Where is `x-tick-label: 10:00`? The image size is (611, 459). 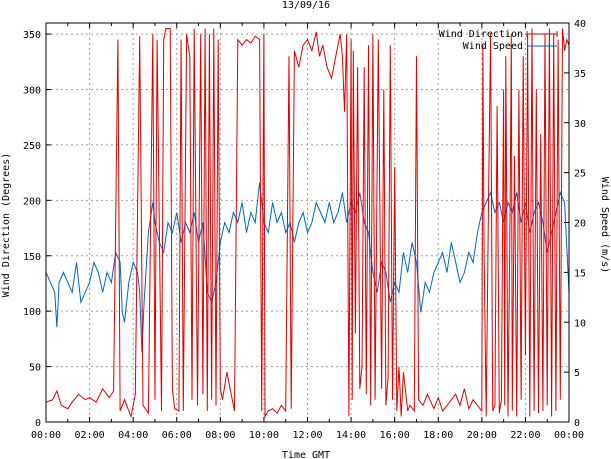 x-tick-label: 10:00 is located at coordinates (264, 435).